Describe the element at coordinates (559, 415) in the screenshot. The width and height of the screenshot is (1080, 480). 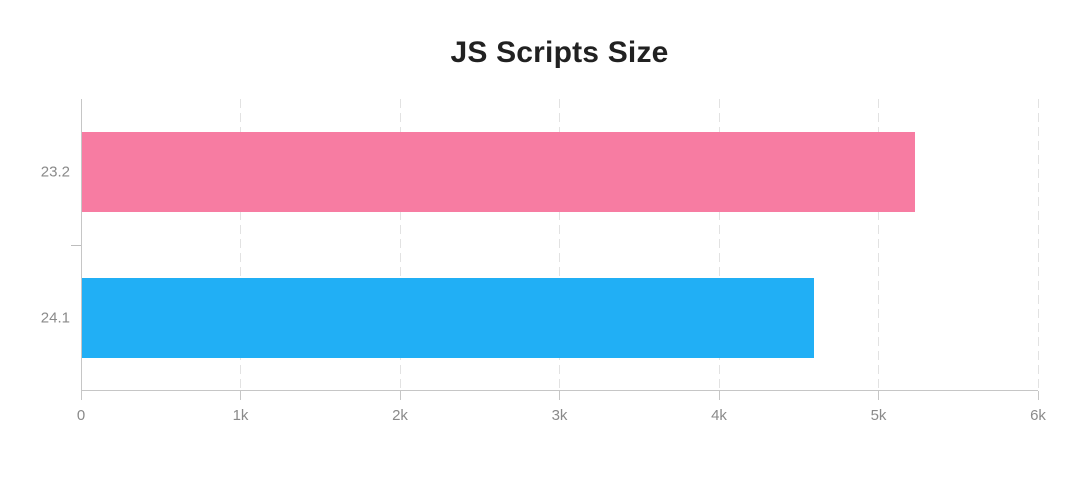
I see `x-tick-label-3k: 3k` at that location.